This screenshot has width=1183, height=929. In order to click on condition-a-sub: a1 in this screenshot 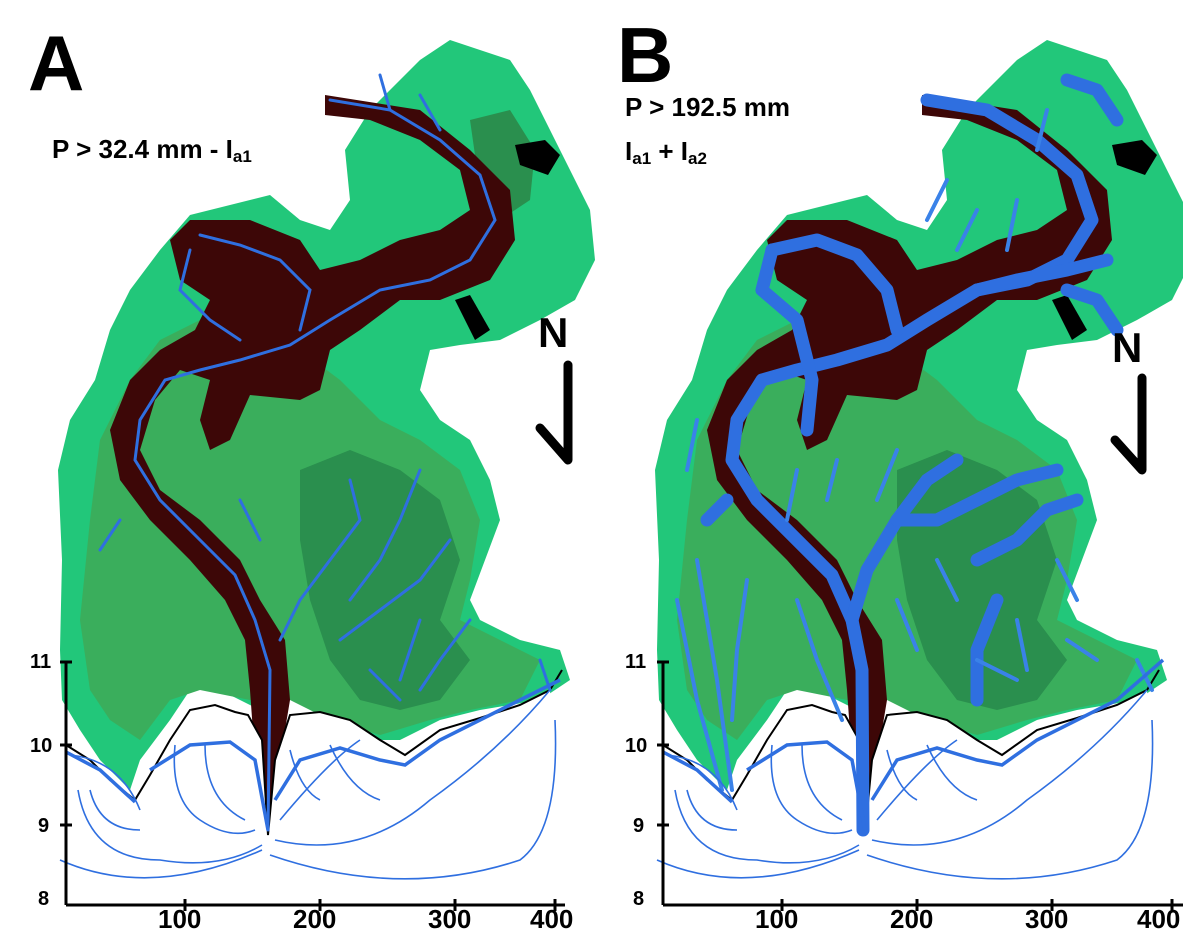, I will do `click(242, 156)`.